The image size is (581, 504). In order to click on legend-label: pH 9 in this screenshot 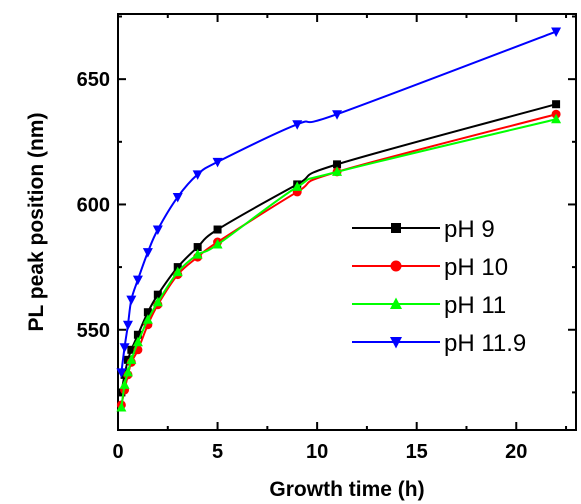, I will do `click(469, 229)`.